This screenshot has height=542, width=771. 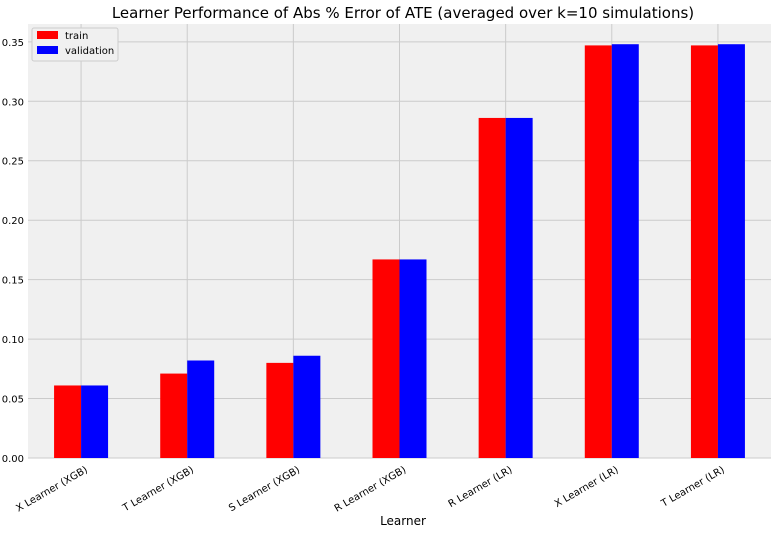 I want to click on x-tick-label: X Learner (XGB), so click(x=51, y=490).